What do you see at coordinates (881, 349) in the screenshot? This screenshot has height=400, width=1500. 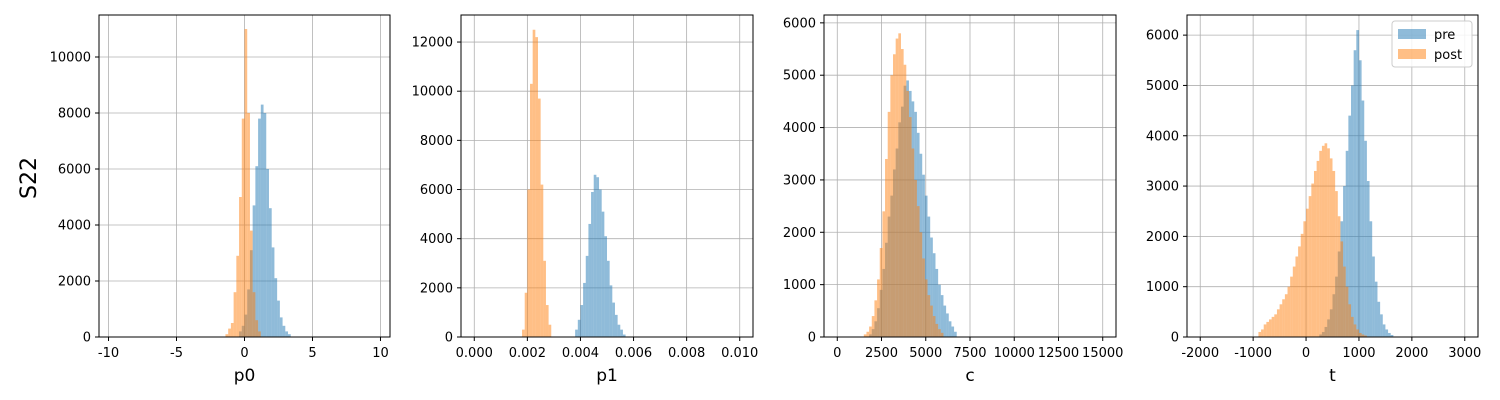 I see `x-tick: 2500` at bounding box center [881, 349].